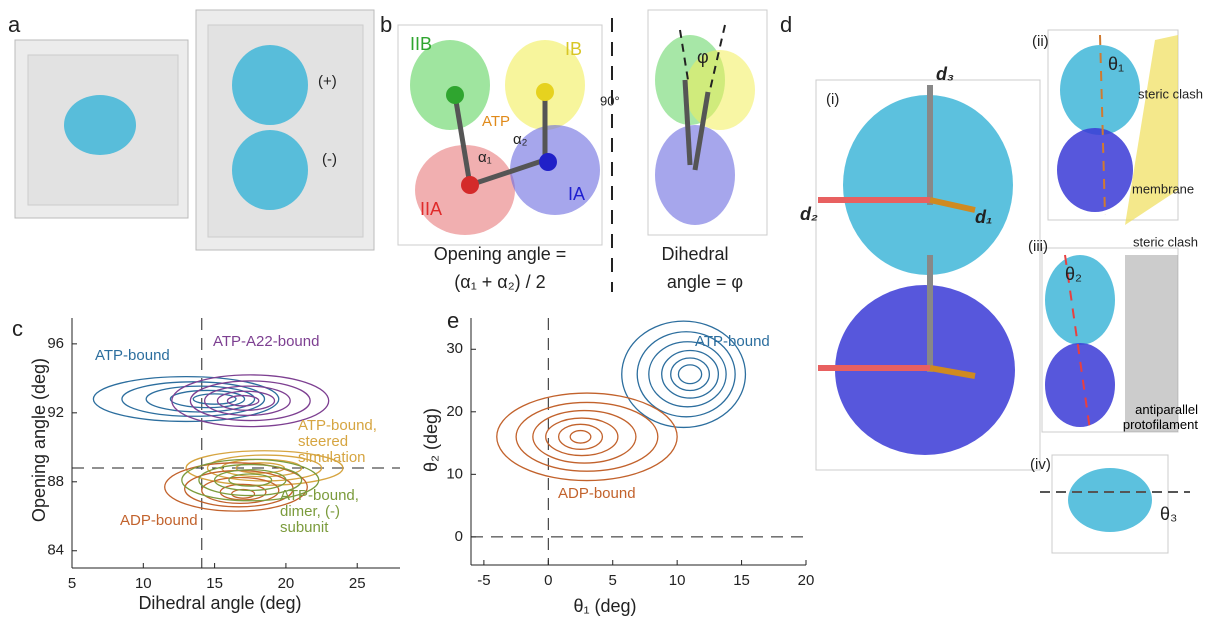 The width and height of the screenshot is (1212, 623). I want to click on label: 90°, so click(610, 100).